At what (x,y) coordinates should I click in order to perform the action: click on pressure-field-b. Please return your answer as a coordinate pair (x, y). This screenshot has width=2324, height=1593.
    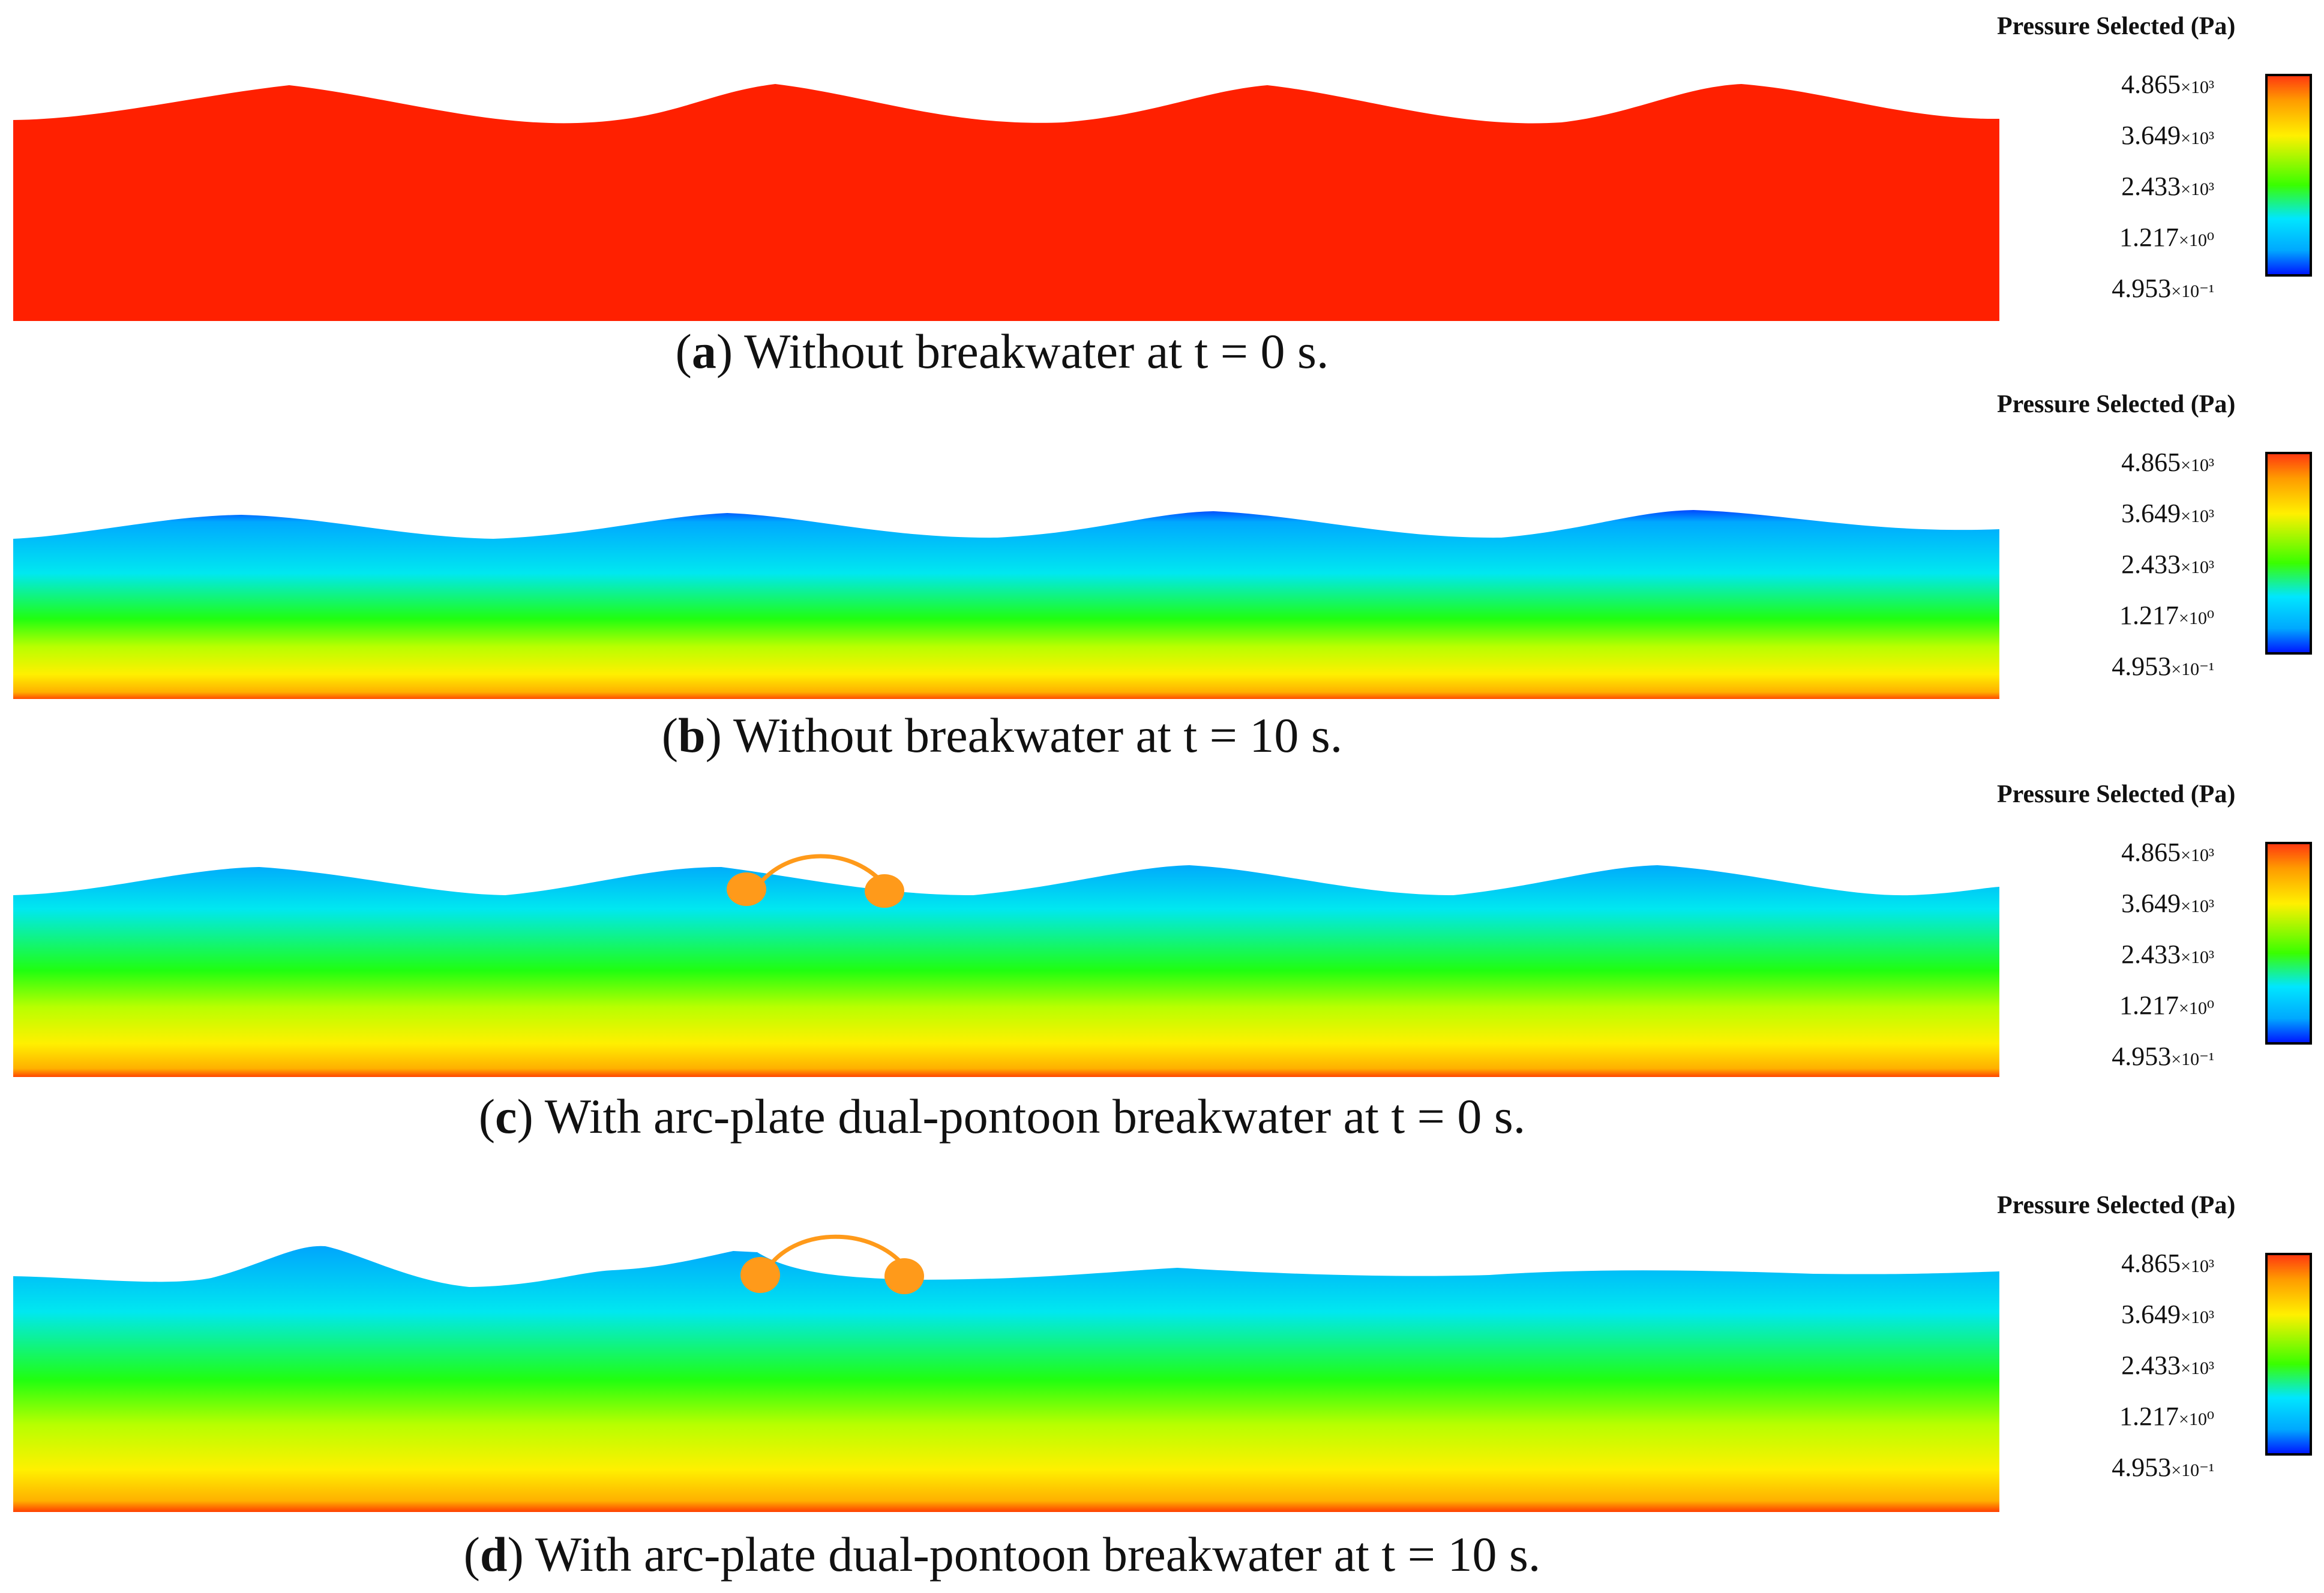
    Looking at the image, I should click on (1006, 604).